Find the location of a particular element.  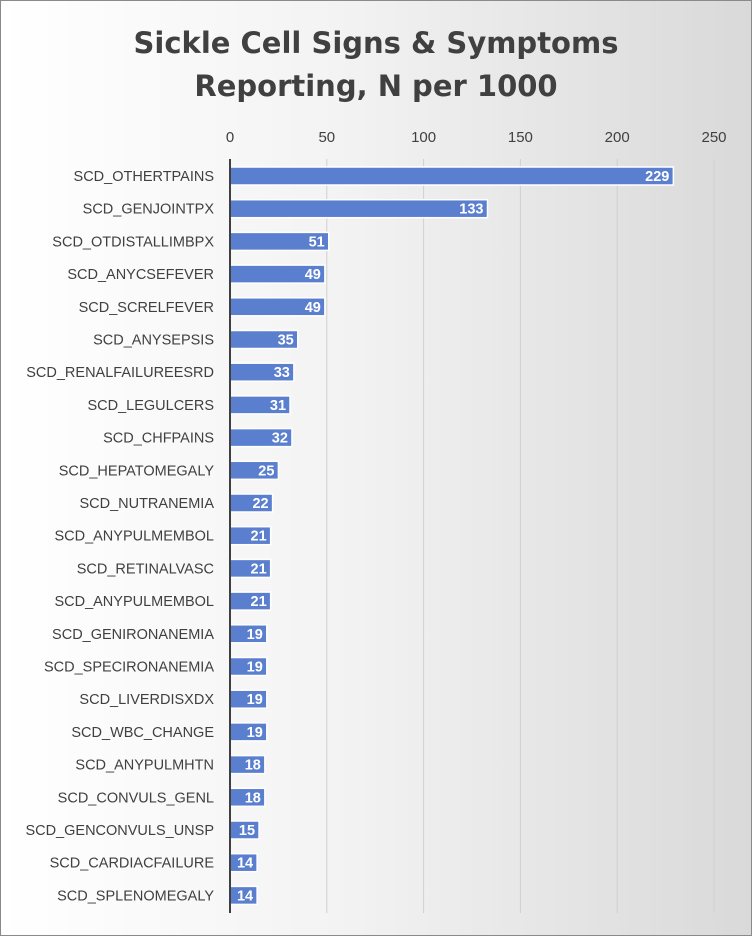

category-label: SCD_WBC_CHANGE is located at coordinates (142, 733).